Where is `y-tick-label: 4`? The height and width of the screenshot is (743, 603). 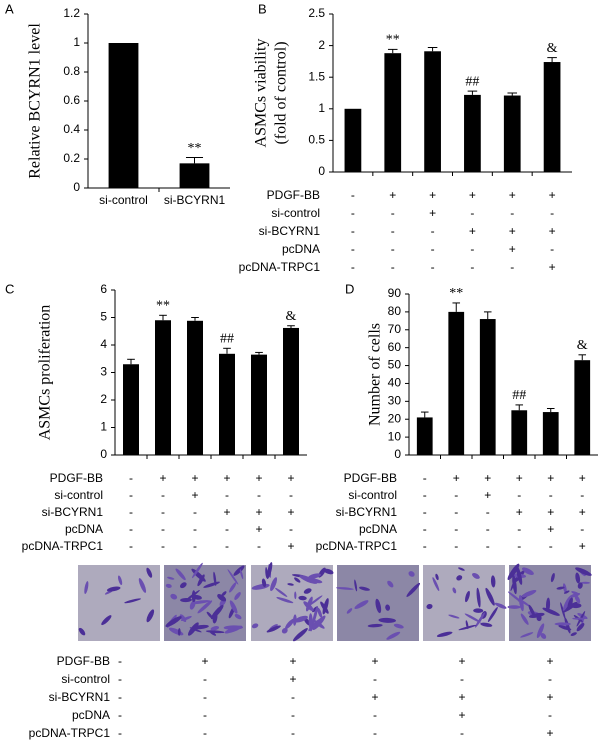
y-tick-label: 4 is located at coordinates (103, 344).